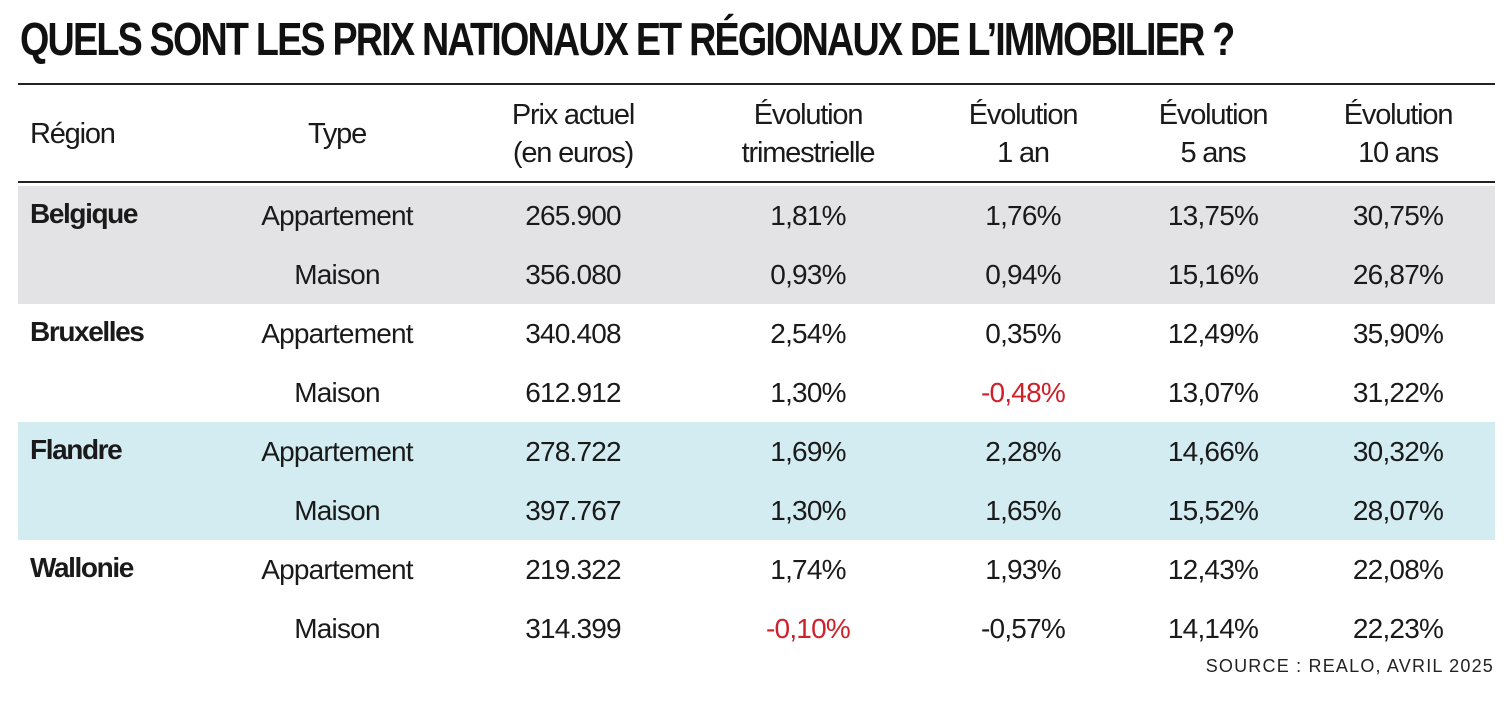  What do you see at coordinates (808, 451) in the screenshot?
I see `cell-trim: 1,69%` at bounding box center [808, 451].